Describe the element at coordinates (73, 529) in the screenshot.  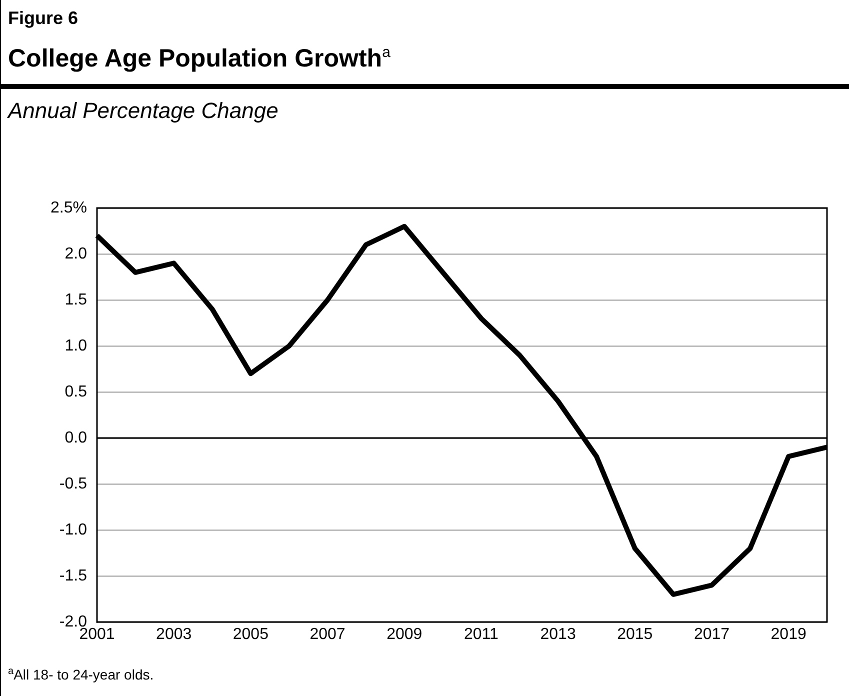
I see `y-tick-label: -1.0` at that location.